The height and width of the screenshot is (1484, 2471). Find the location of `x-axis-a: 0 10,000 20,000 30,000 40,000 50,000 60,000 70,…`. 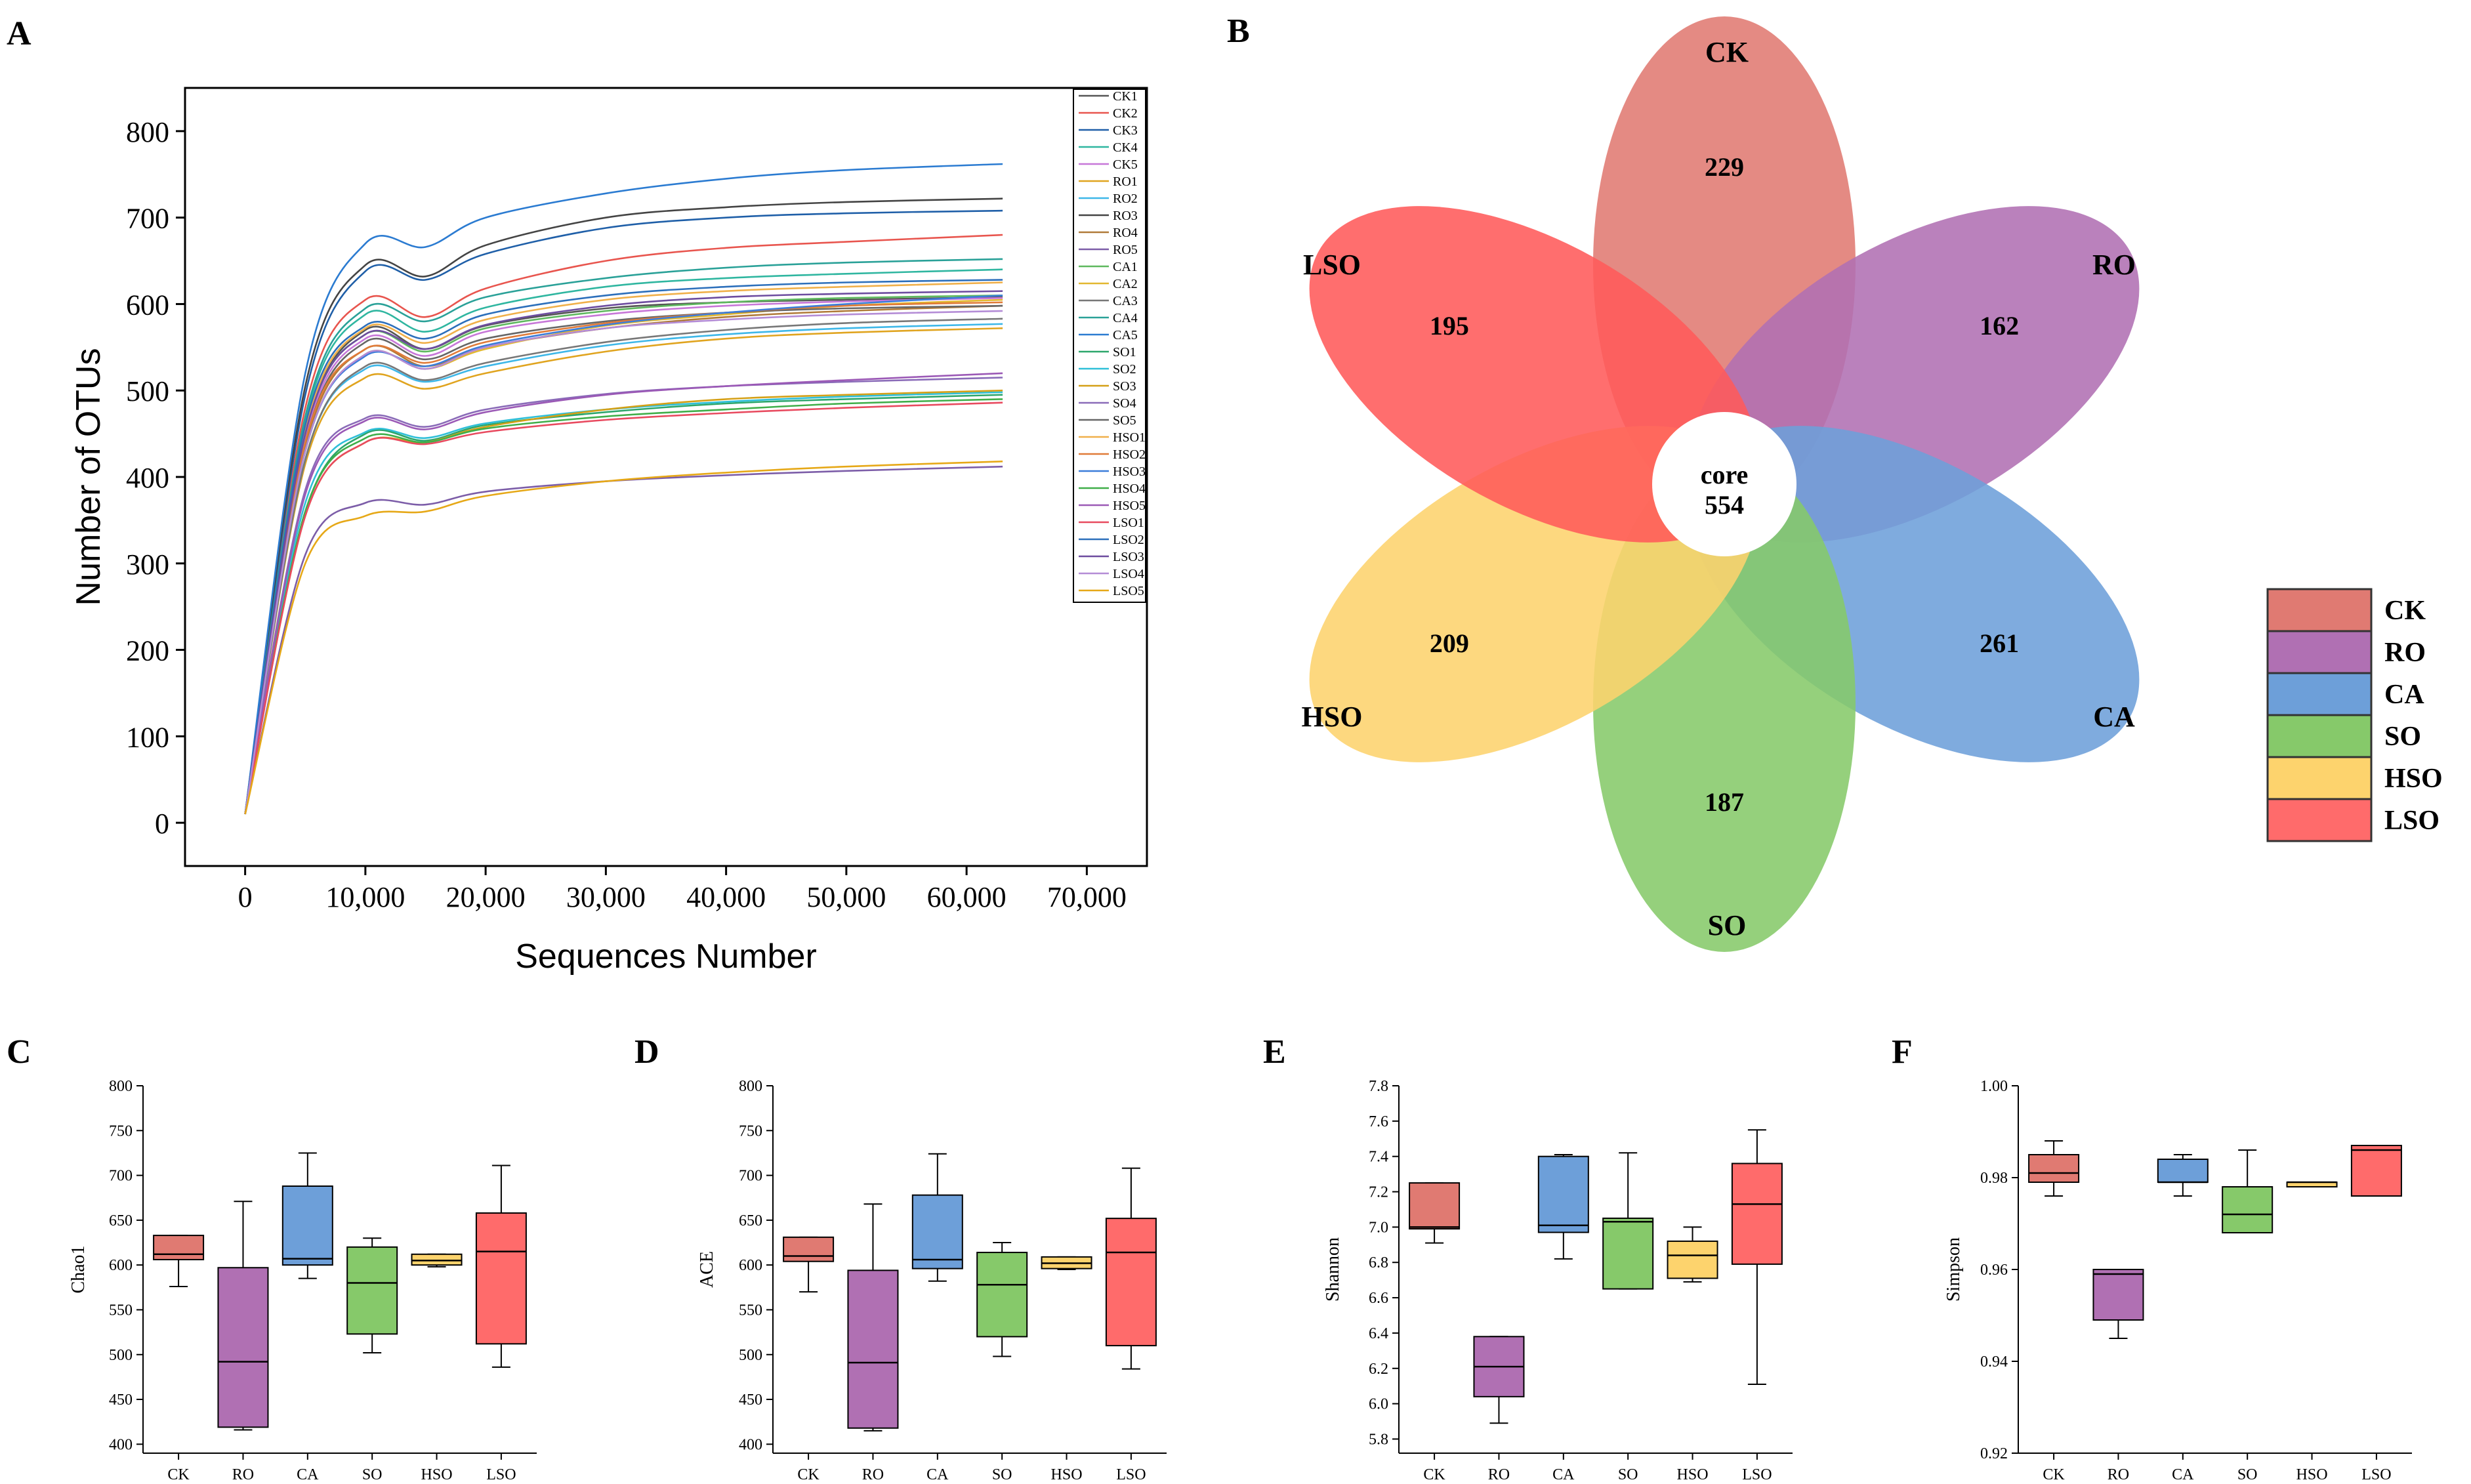

x-axis-a: 0 10,000 20,000 30,000 40,000 50,000 60,000 70,… is located at coordinates (682, 889).